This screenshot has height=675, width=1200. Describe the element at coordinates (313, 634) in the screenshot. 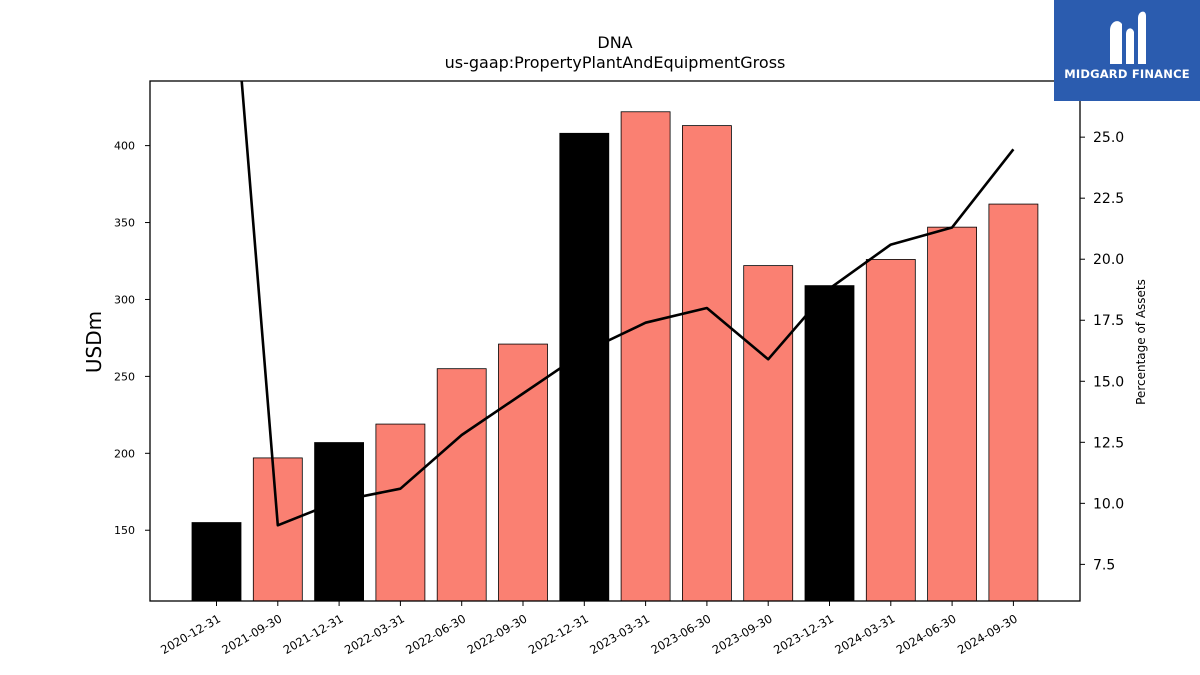

I see `x-tick-label: 2021-12-31` at that location.